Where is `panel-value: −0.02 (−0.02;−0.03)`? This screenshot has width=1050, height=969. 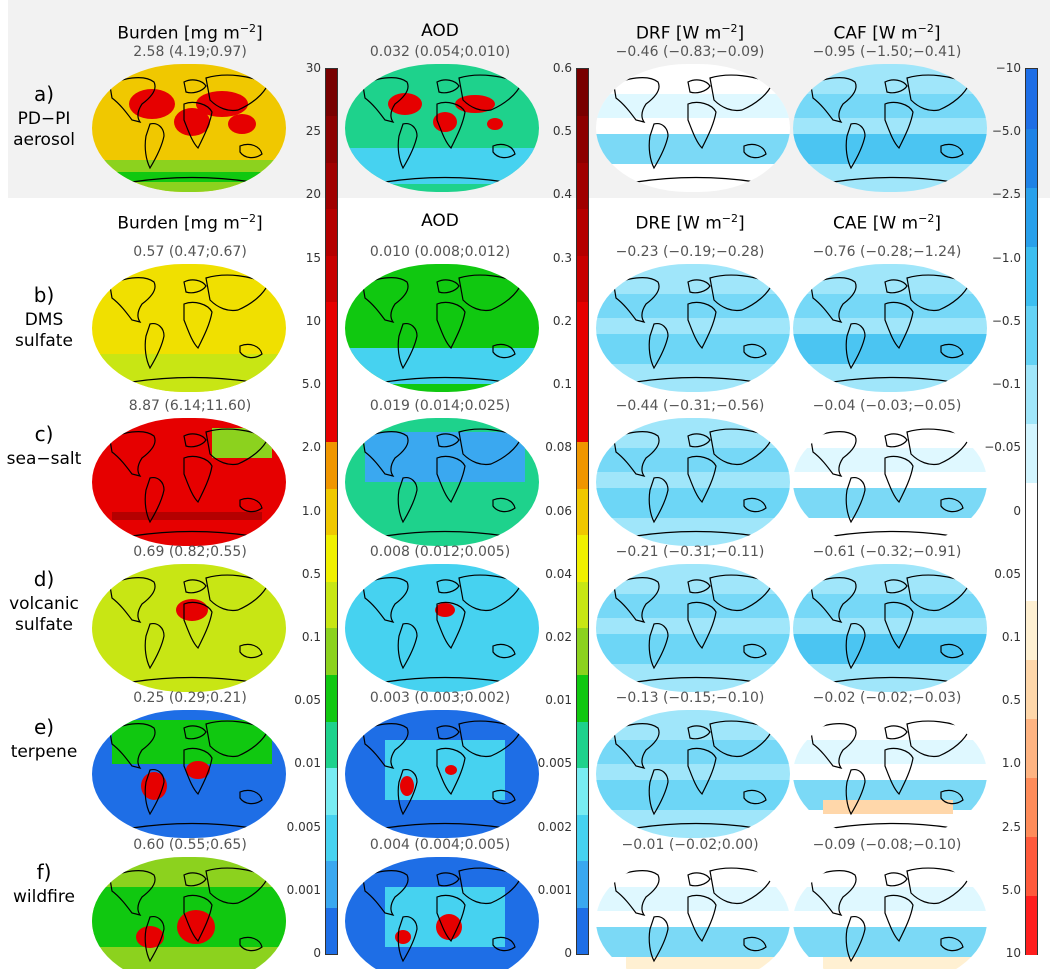 panel-value: −0.02 (−0.02;−0.03) is located at coordinates (887, 698).